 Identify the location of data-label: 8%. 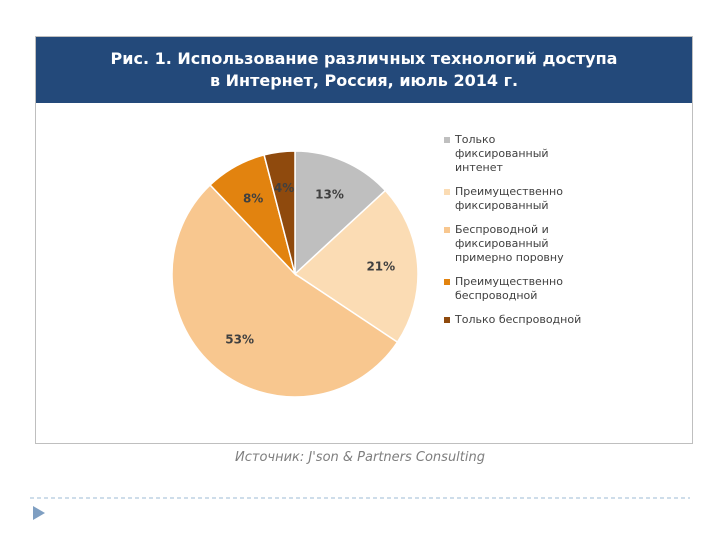
(253, 198).